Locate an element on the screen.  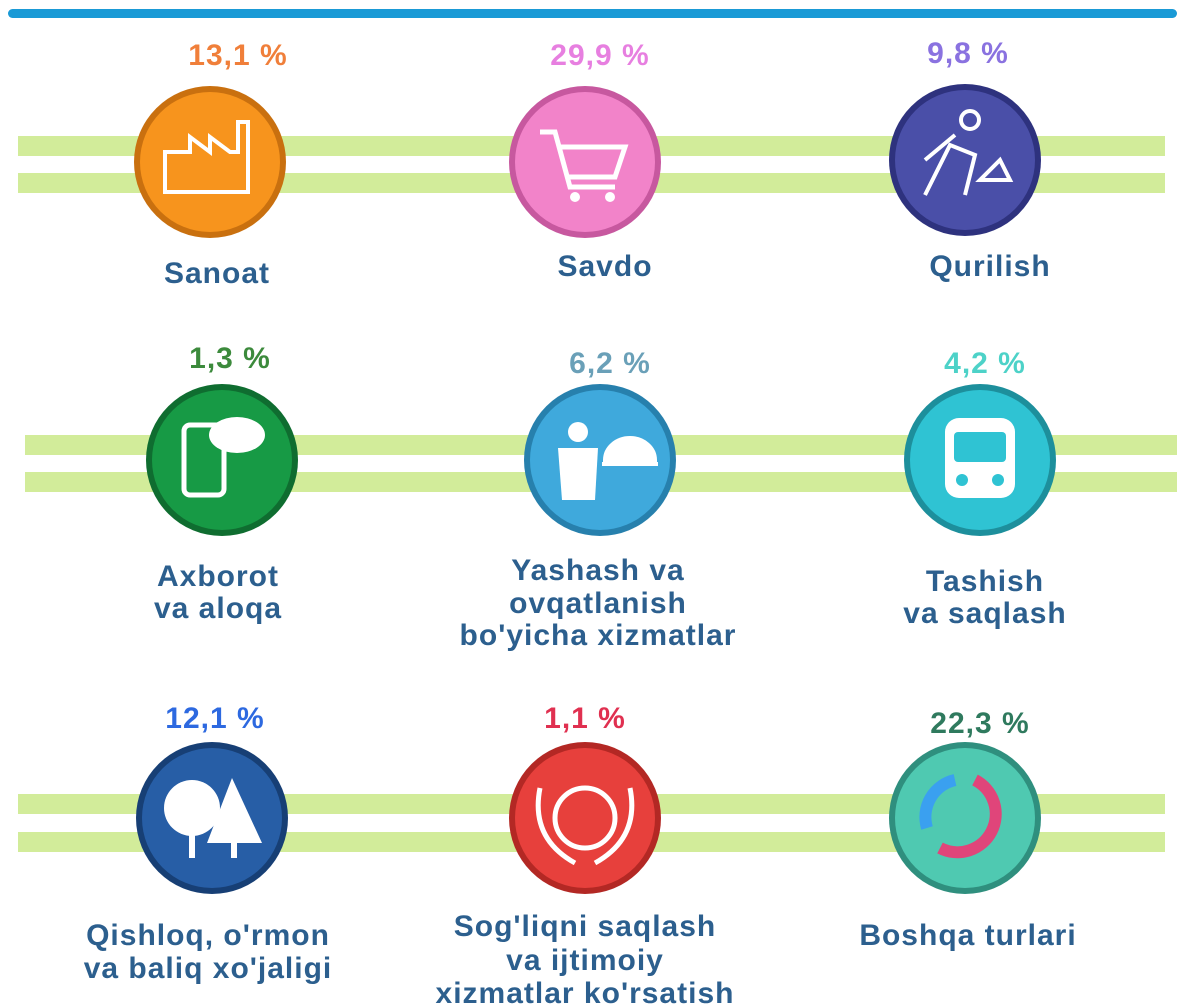
sector-share: 13,1 % is located at coordinates (237, 55).